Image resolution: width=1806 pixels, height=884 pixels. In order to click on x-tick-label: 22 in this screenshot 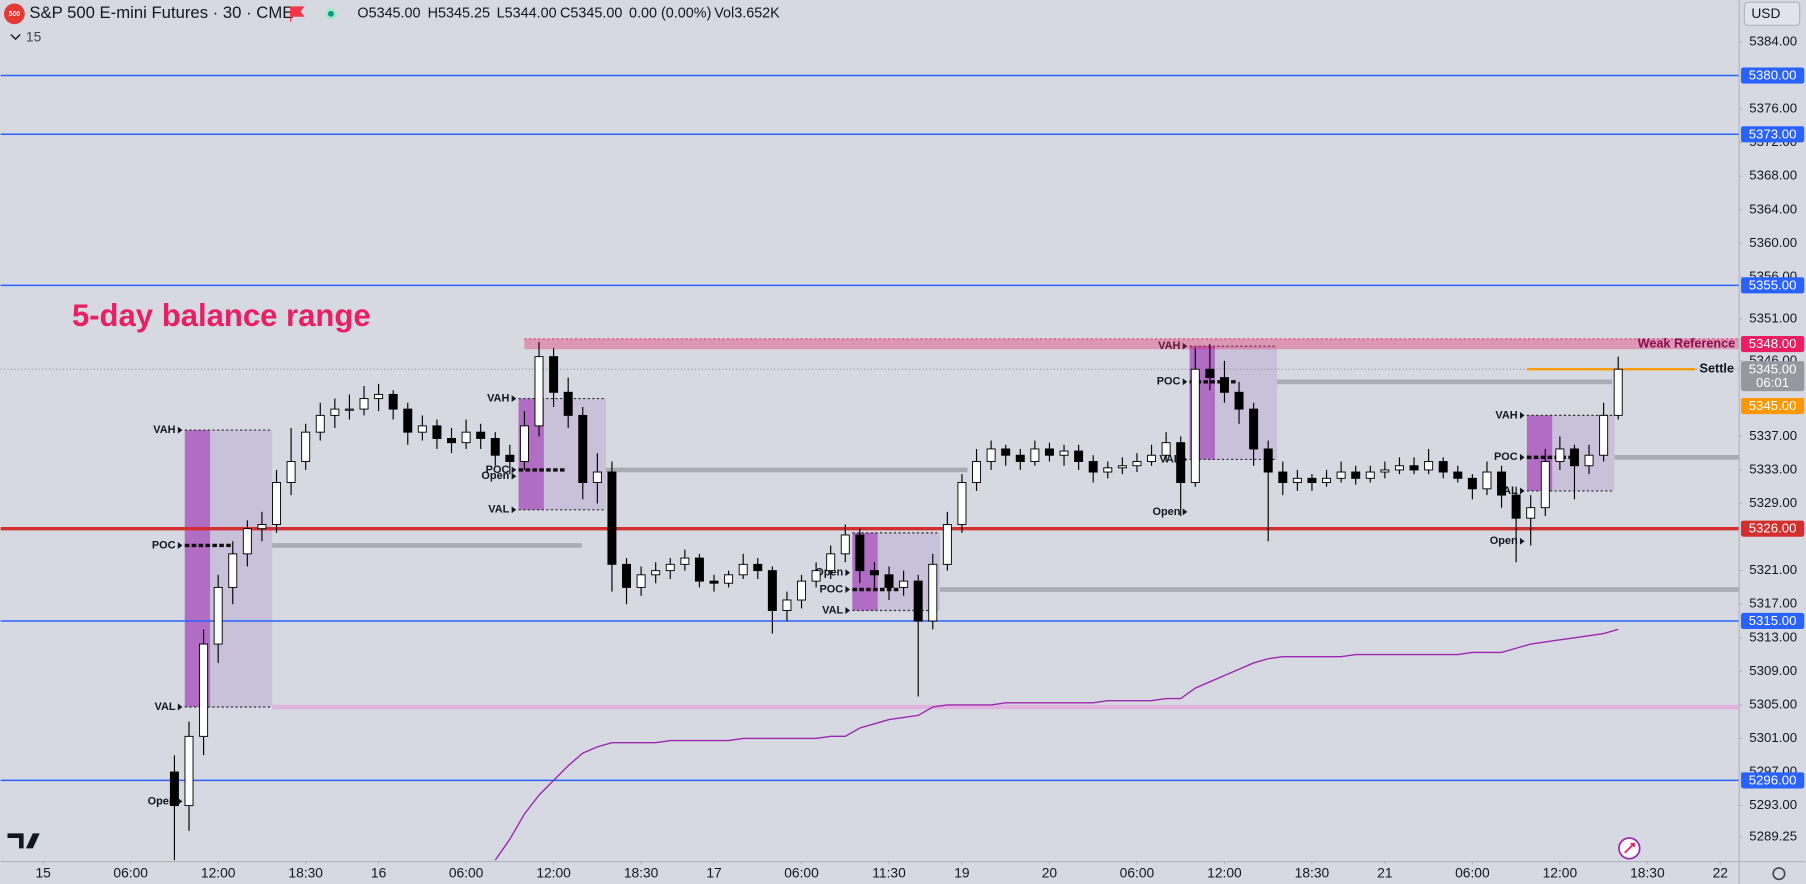, I will do `click(1720, 872)`.